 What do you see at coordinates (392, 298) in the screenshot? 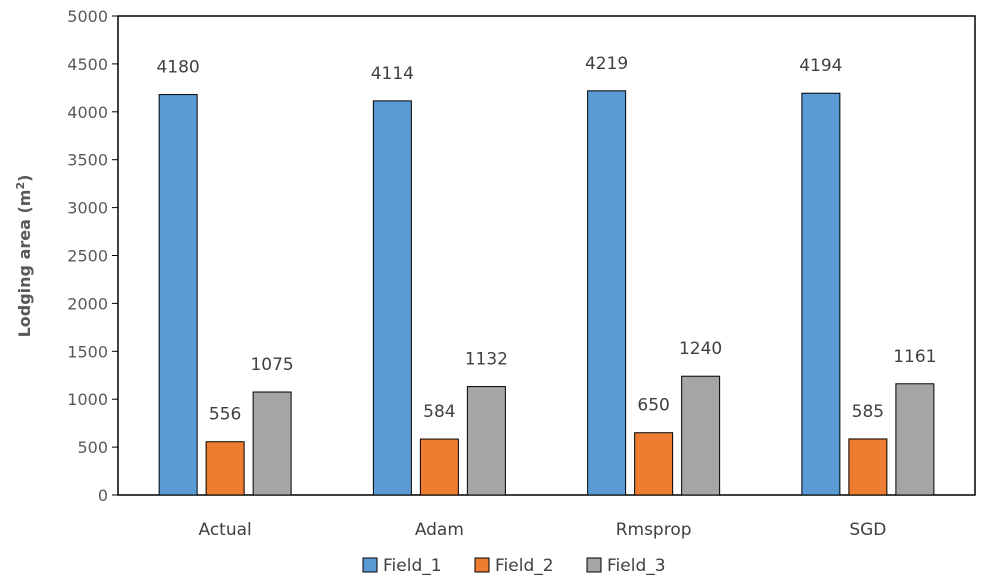
I see `bar-field-1-adam` at bounding box center [392, 298].